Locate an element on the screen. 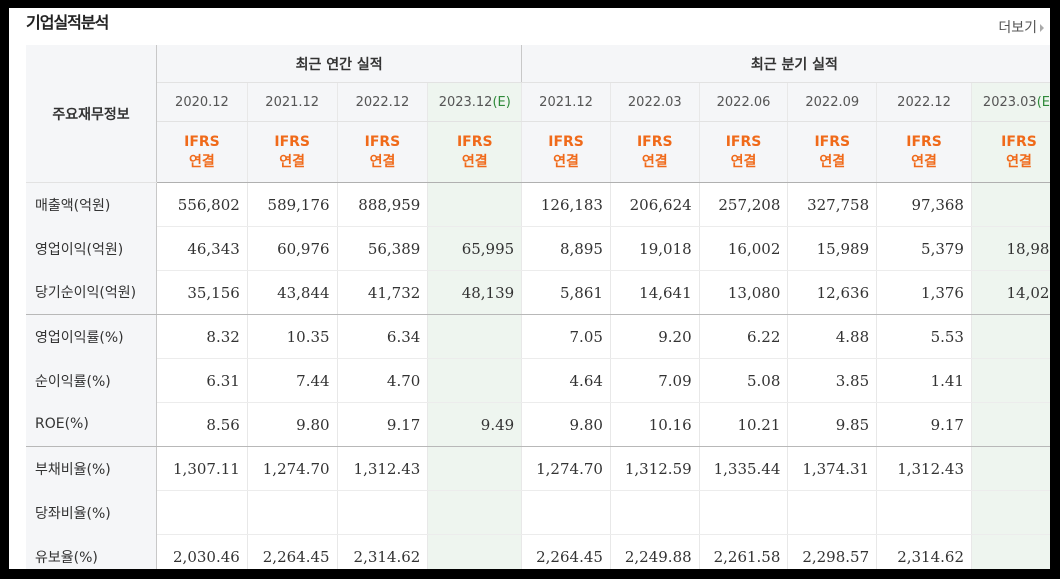 The height and width of the screenshot is (579, 1060). data-cell: 7.09 is located at coordinates (655, 380).